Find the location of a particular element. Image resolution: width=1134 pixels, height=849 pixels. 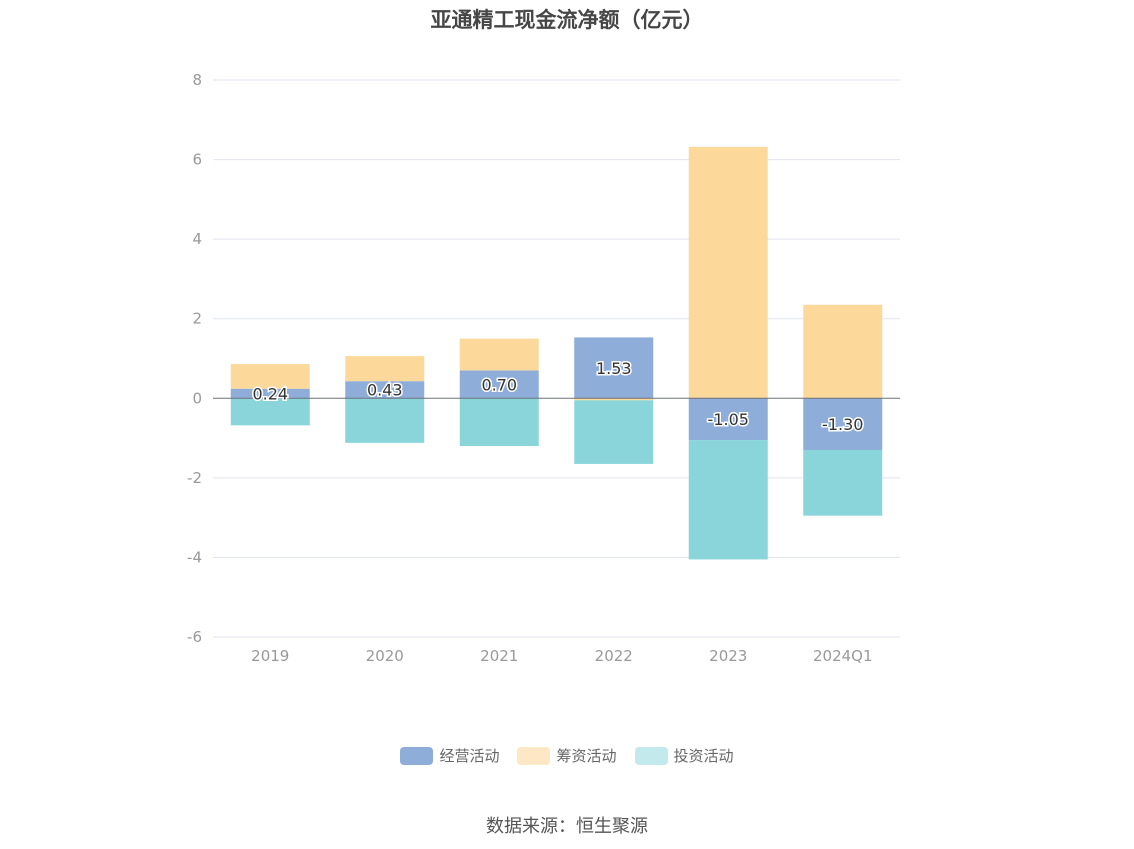

y-tick-label: -6 is located at coordinates (194, 637).